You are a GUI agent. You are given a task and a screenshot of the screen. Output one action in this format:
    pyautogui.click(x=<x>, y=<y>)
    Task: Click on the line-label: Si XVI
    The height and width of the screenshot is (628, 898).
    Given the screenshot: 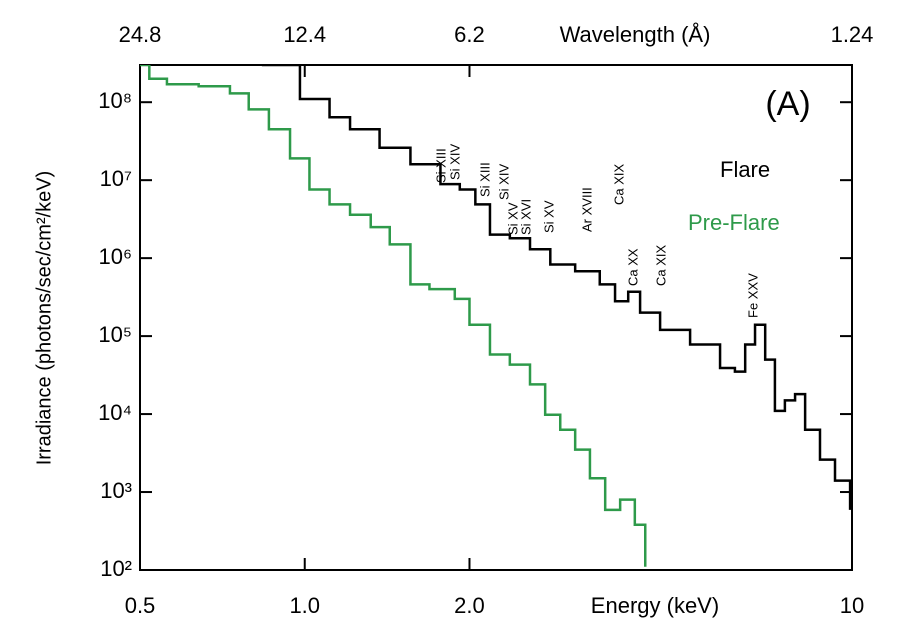 What is the action you would take?
    pyautogui.click(x=525, y=217)
    